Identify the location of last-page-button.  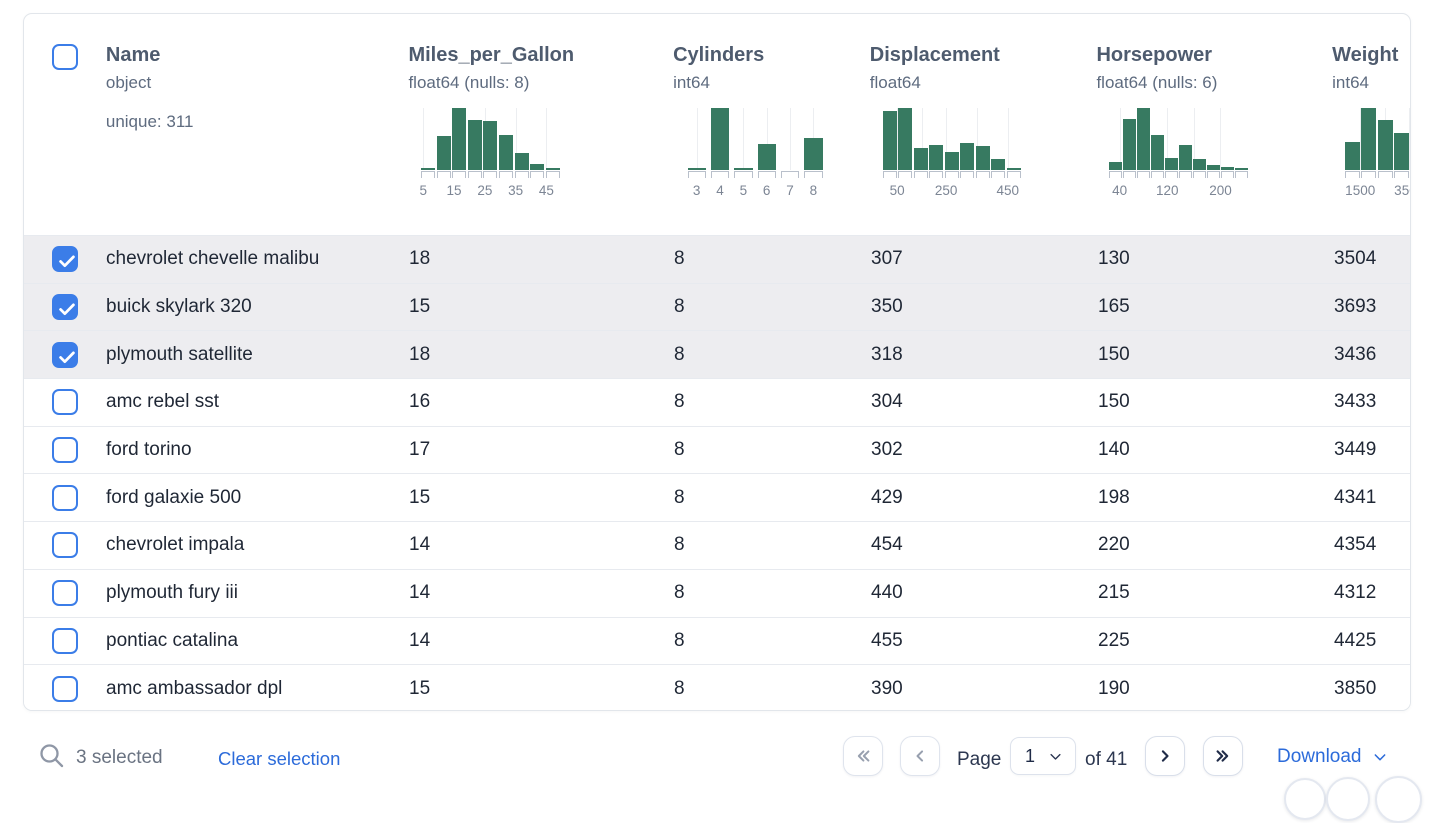
(1223, 756).